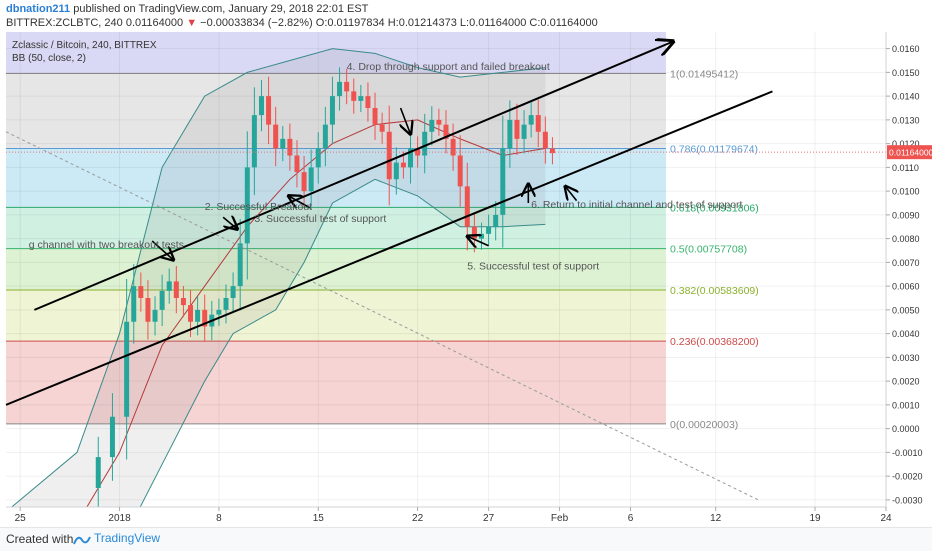  Describe the element at coordinates (906, 192) in the screenshot. I see `price-tick-label: 0.0100` at that location.